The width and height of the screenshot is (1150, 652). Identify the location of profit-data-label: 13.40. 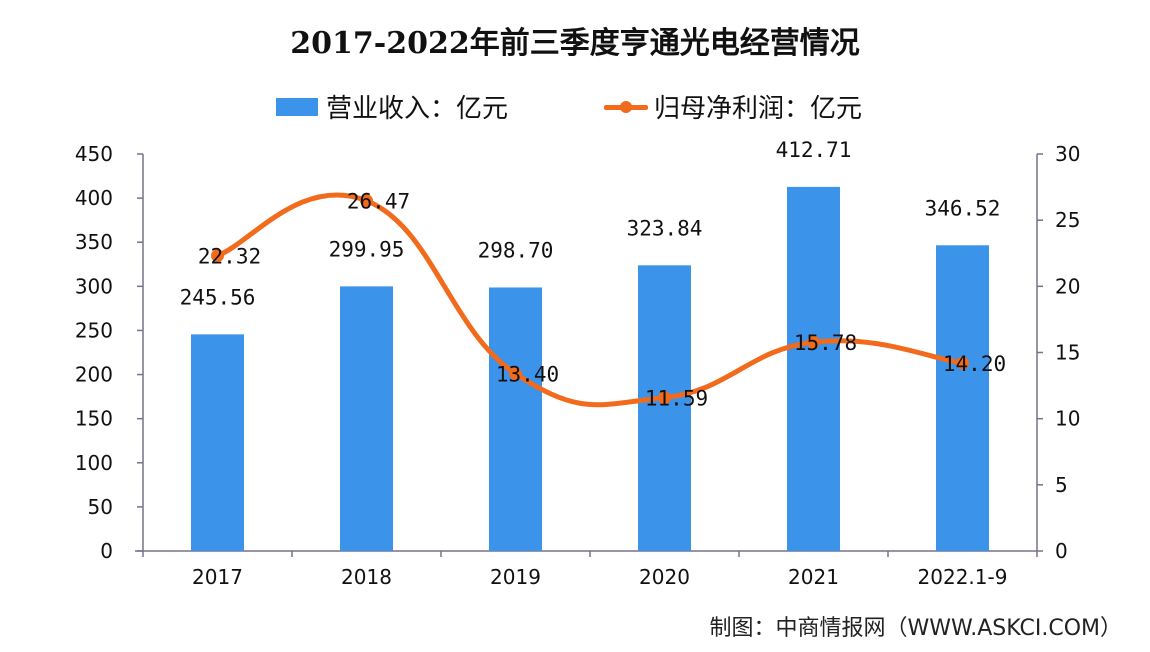
(527, 375).